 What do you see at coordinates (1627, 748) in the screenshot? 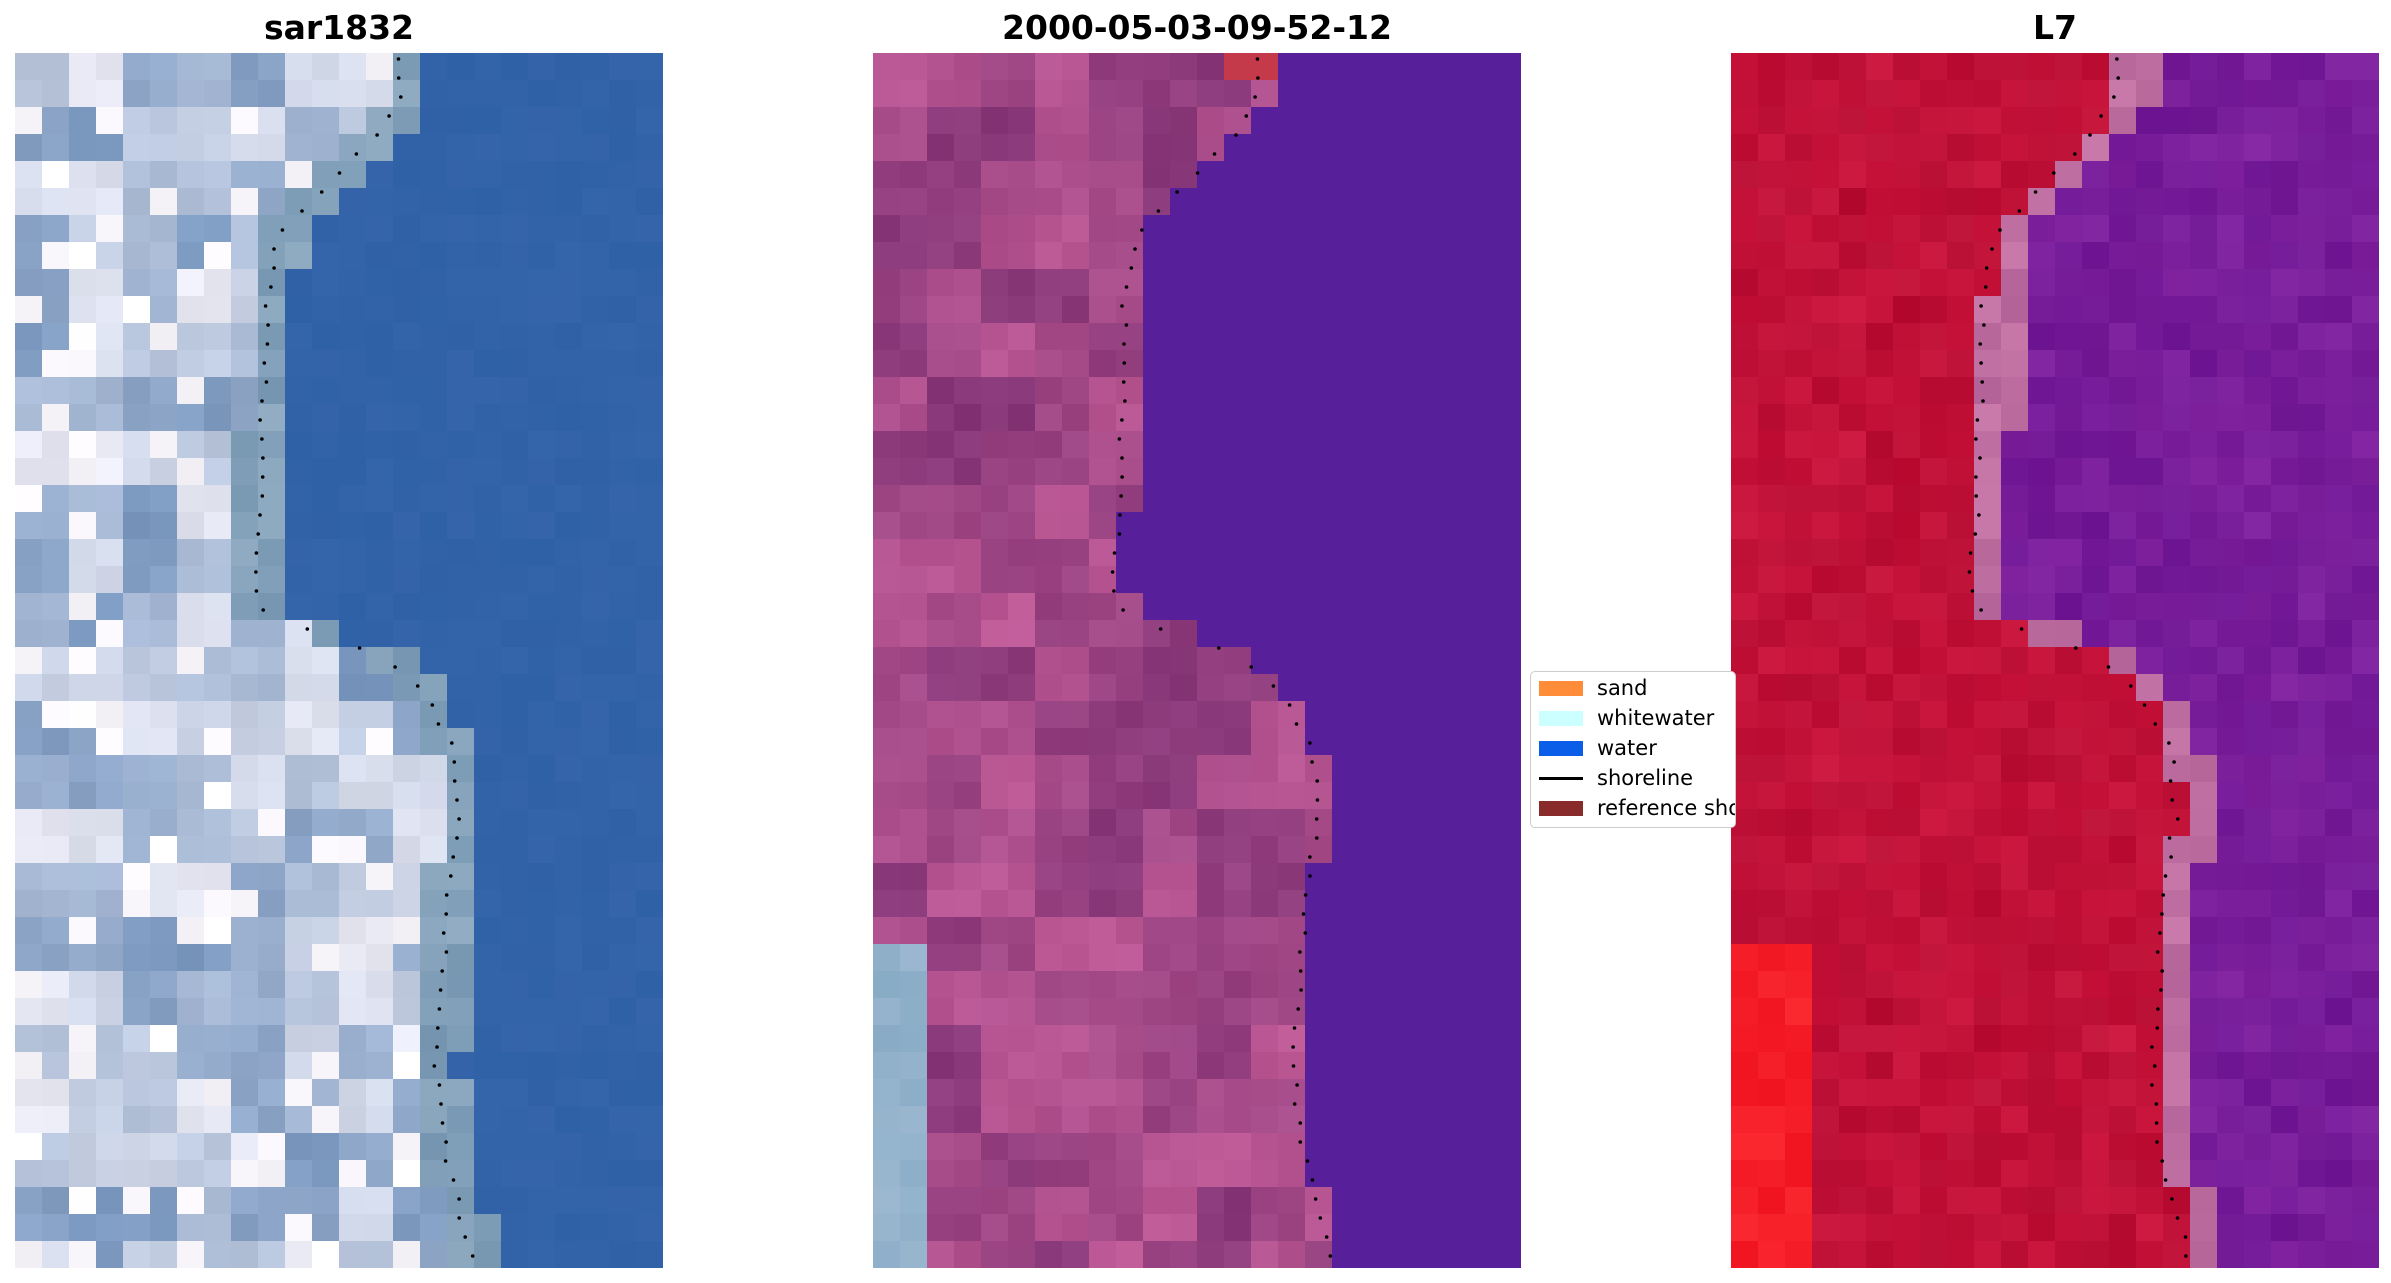
I see `legend-label-water: water` at bounding box center [1627, 748].